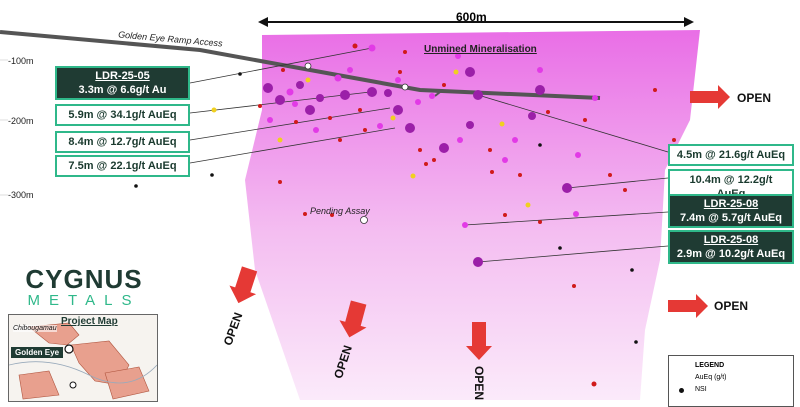  I want to click on pending-marker, so click(356, 143).